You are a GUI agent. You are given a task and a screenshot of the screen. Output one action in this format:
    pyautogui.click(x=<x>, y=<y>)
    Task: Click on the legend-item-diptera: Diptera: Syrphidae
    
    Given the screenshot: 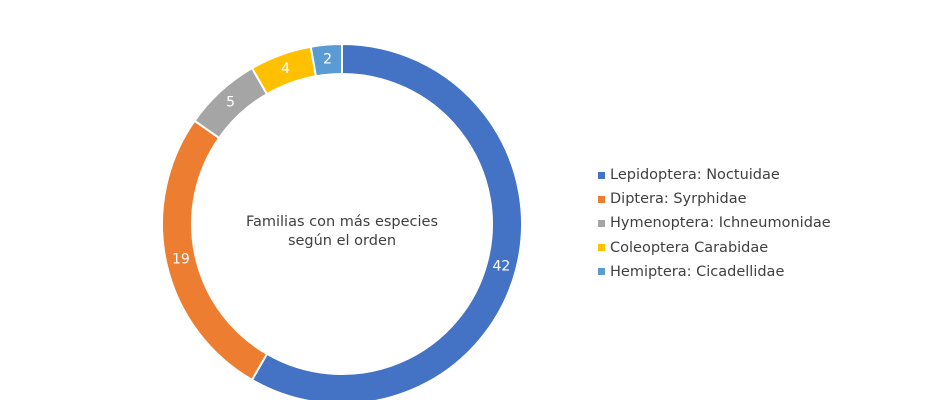 What is the action you would take?
    pyautogui.click(x=714, y=199)
    